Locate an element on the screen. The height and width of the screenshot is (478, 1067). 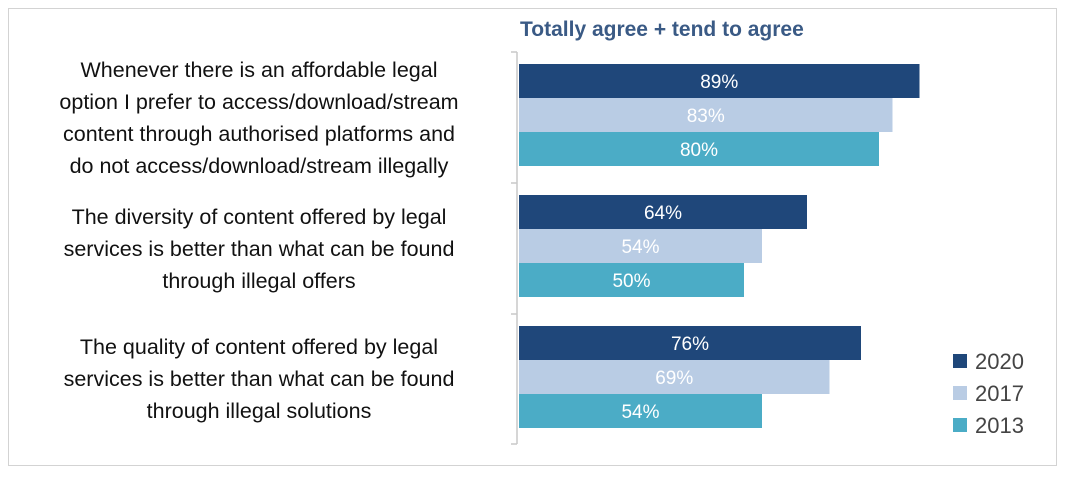
data-label-2013-cat0: 80% is located at coordinates (699, 150).